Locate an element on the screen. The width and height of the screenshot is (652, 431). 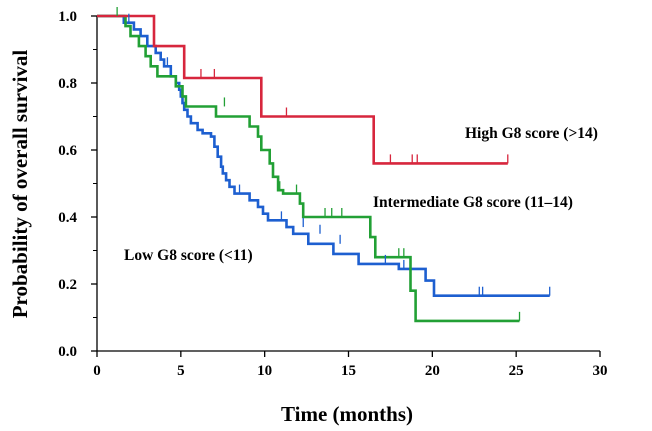
x-tick-label: 10 is located at coordinates (264, 371).